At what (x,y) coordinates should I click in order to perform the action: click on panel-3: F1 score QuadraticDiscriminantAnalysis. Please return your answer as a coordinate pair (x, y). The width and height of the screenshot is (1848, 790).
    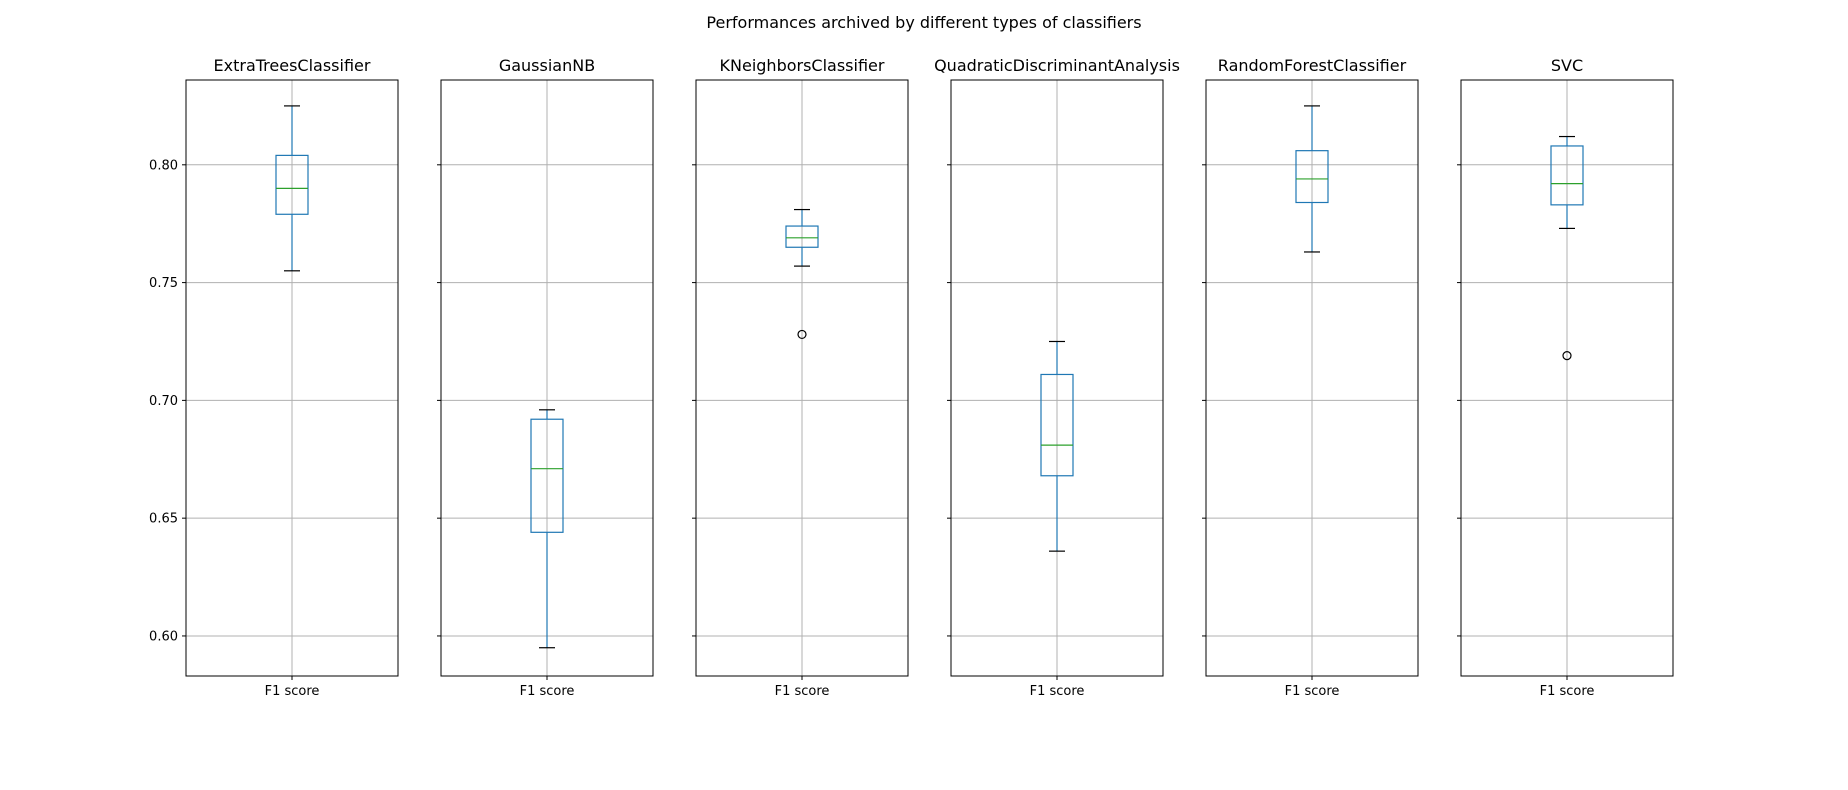
    Looking at the image, I should click on (1057, 377).